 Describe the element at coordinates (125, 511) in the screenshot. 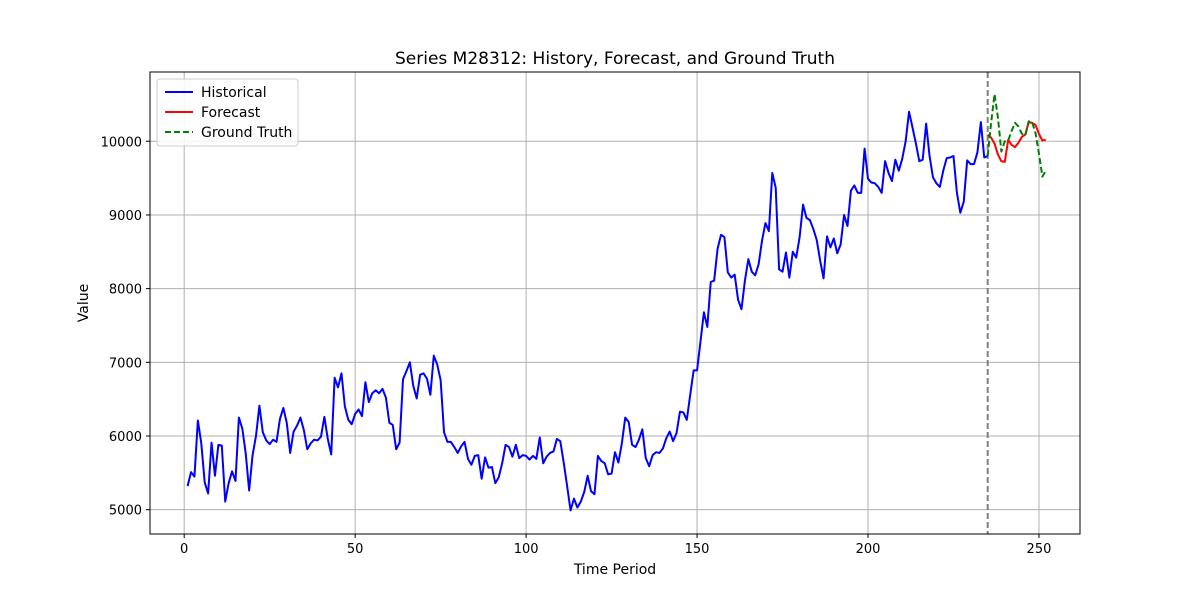

I see `y-tick-label: 5000` at that location.